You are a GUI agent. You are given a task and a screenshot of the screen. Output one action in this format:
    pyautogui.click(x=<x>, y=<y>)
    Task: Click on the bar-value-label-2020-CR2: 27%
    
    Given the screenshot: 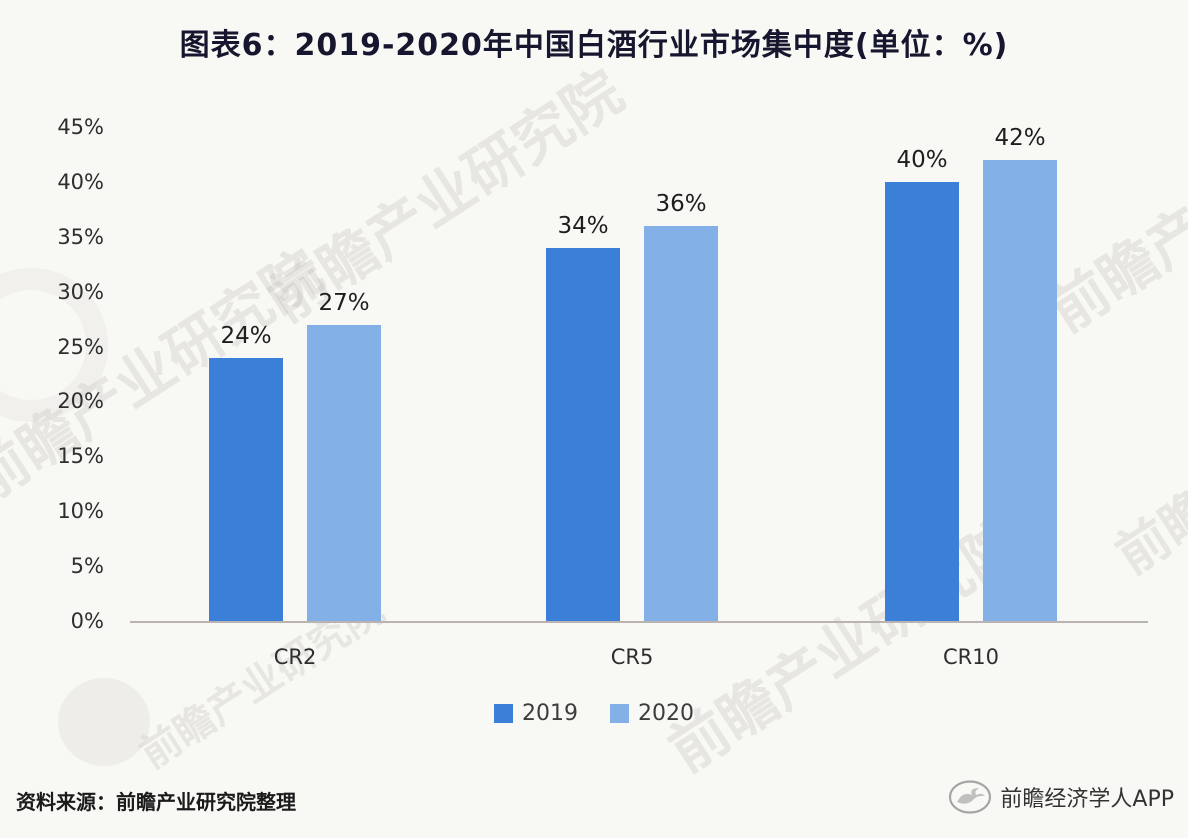 What is the action you would take?
    pyautogui.click(x=344, y=302)
    